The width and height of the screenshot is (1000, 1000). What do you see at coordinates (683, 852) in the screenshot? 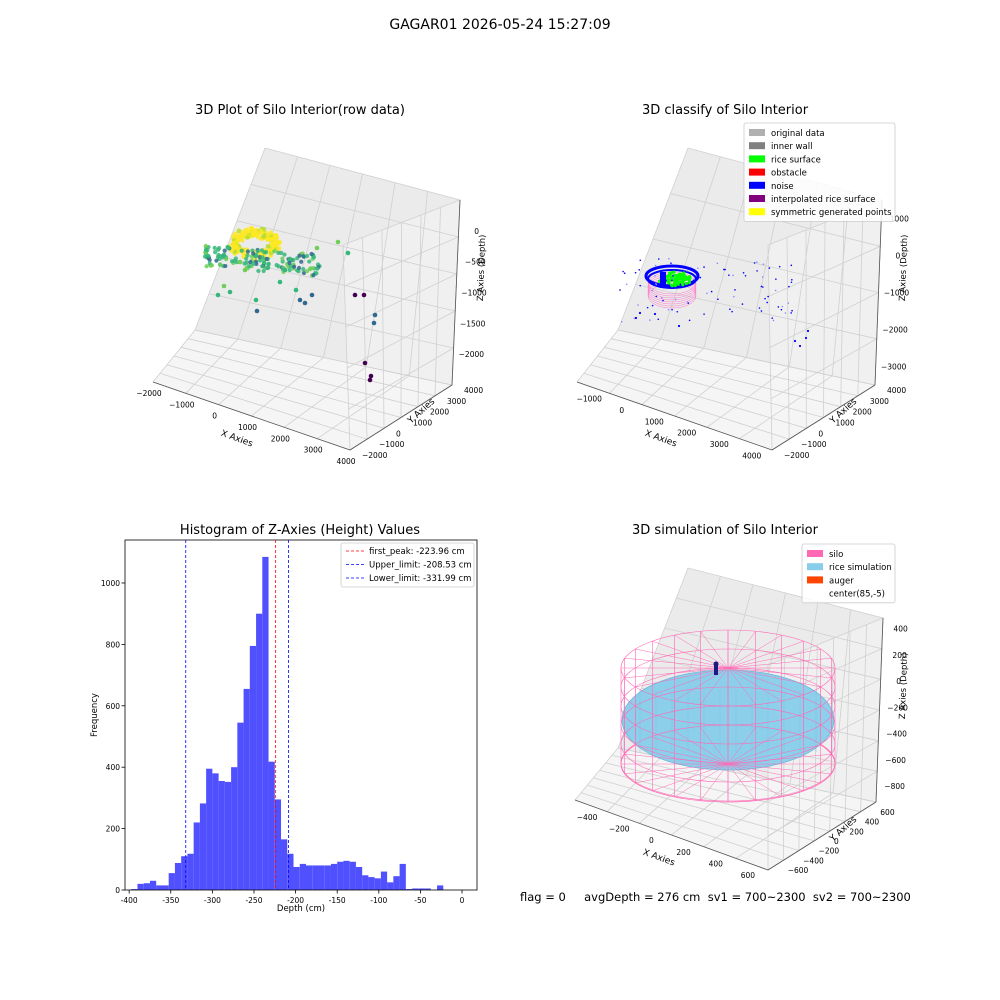
I see `x-tick-label: 200` at bounding box center [683, 852].